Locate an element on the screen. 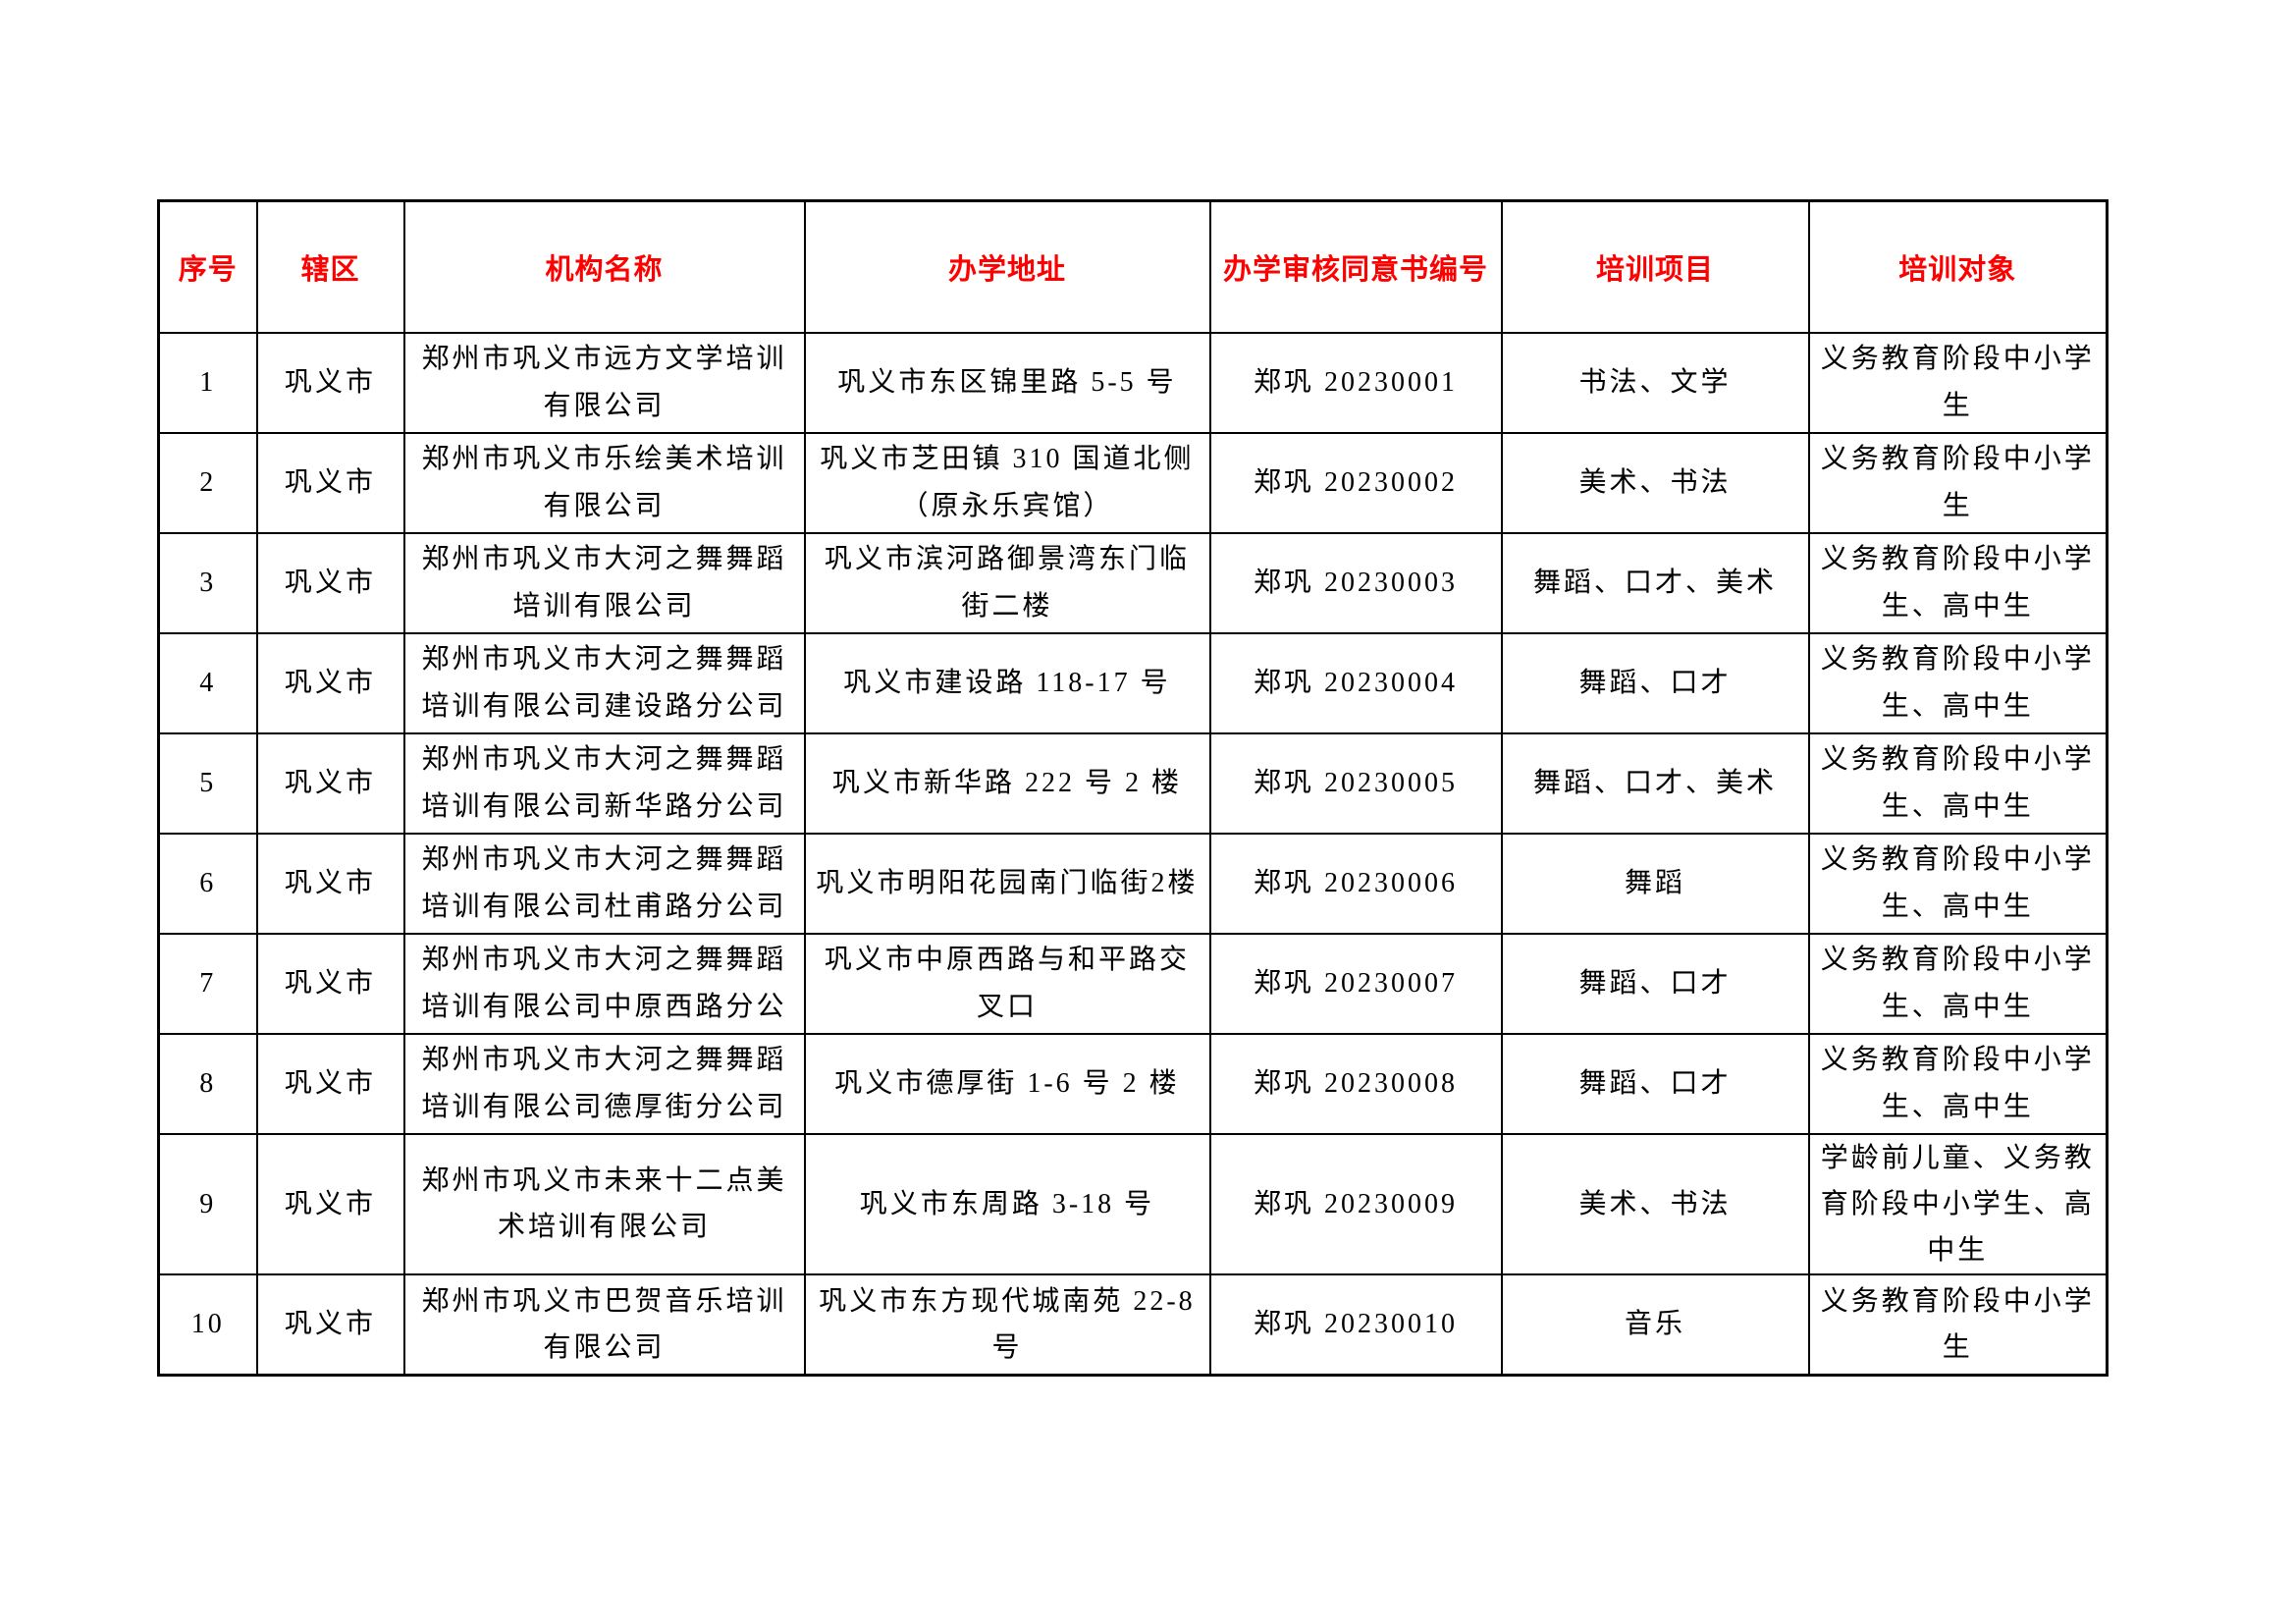 Image resolution: width=2296 pixels, height=1624 pixels. header-row: 序号 辖区 机构名称 办学地址 办学审核同意书编号 培训项目 培训对象 is located at coordinates (1133, 266).